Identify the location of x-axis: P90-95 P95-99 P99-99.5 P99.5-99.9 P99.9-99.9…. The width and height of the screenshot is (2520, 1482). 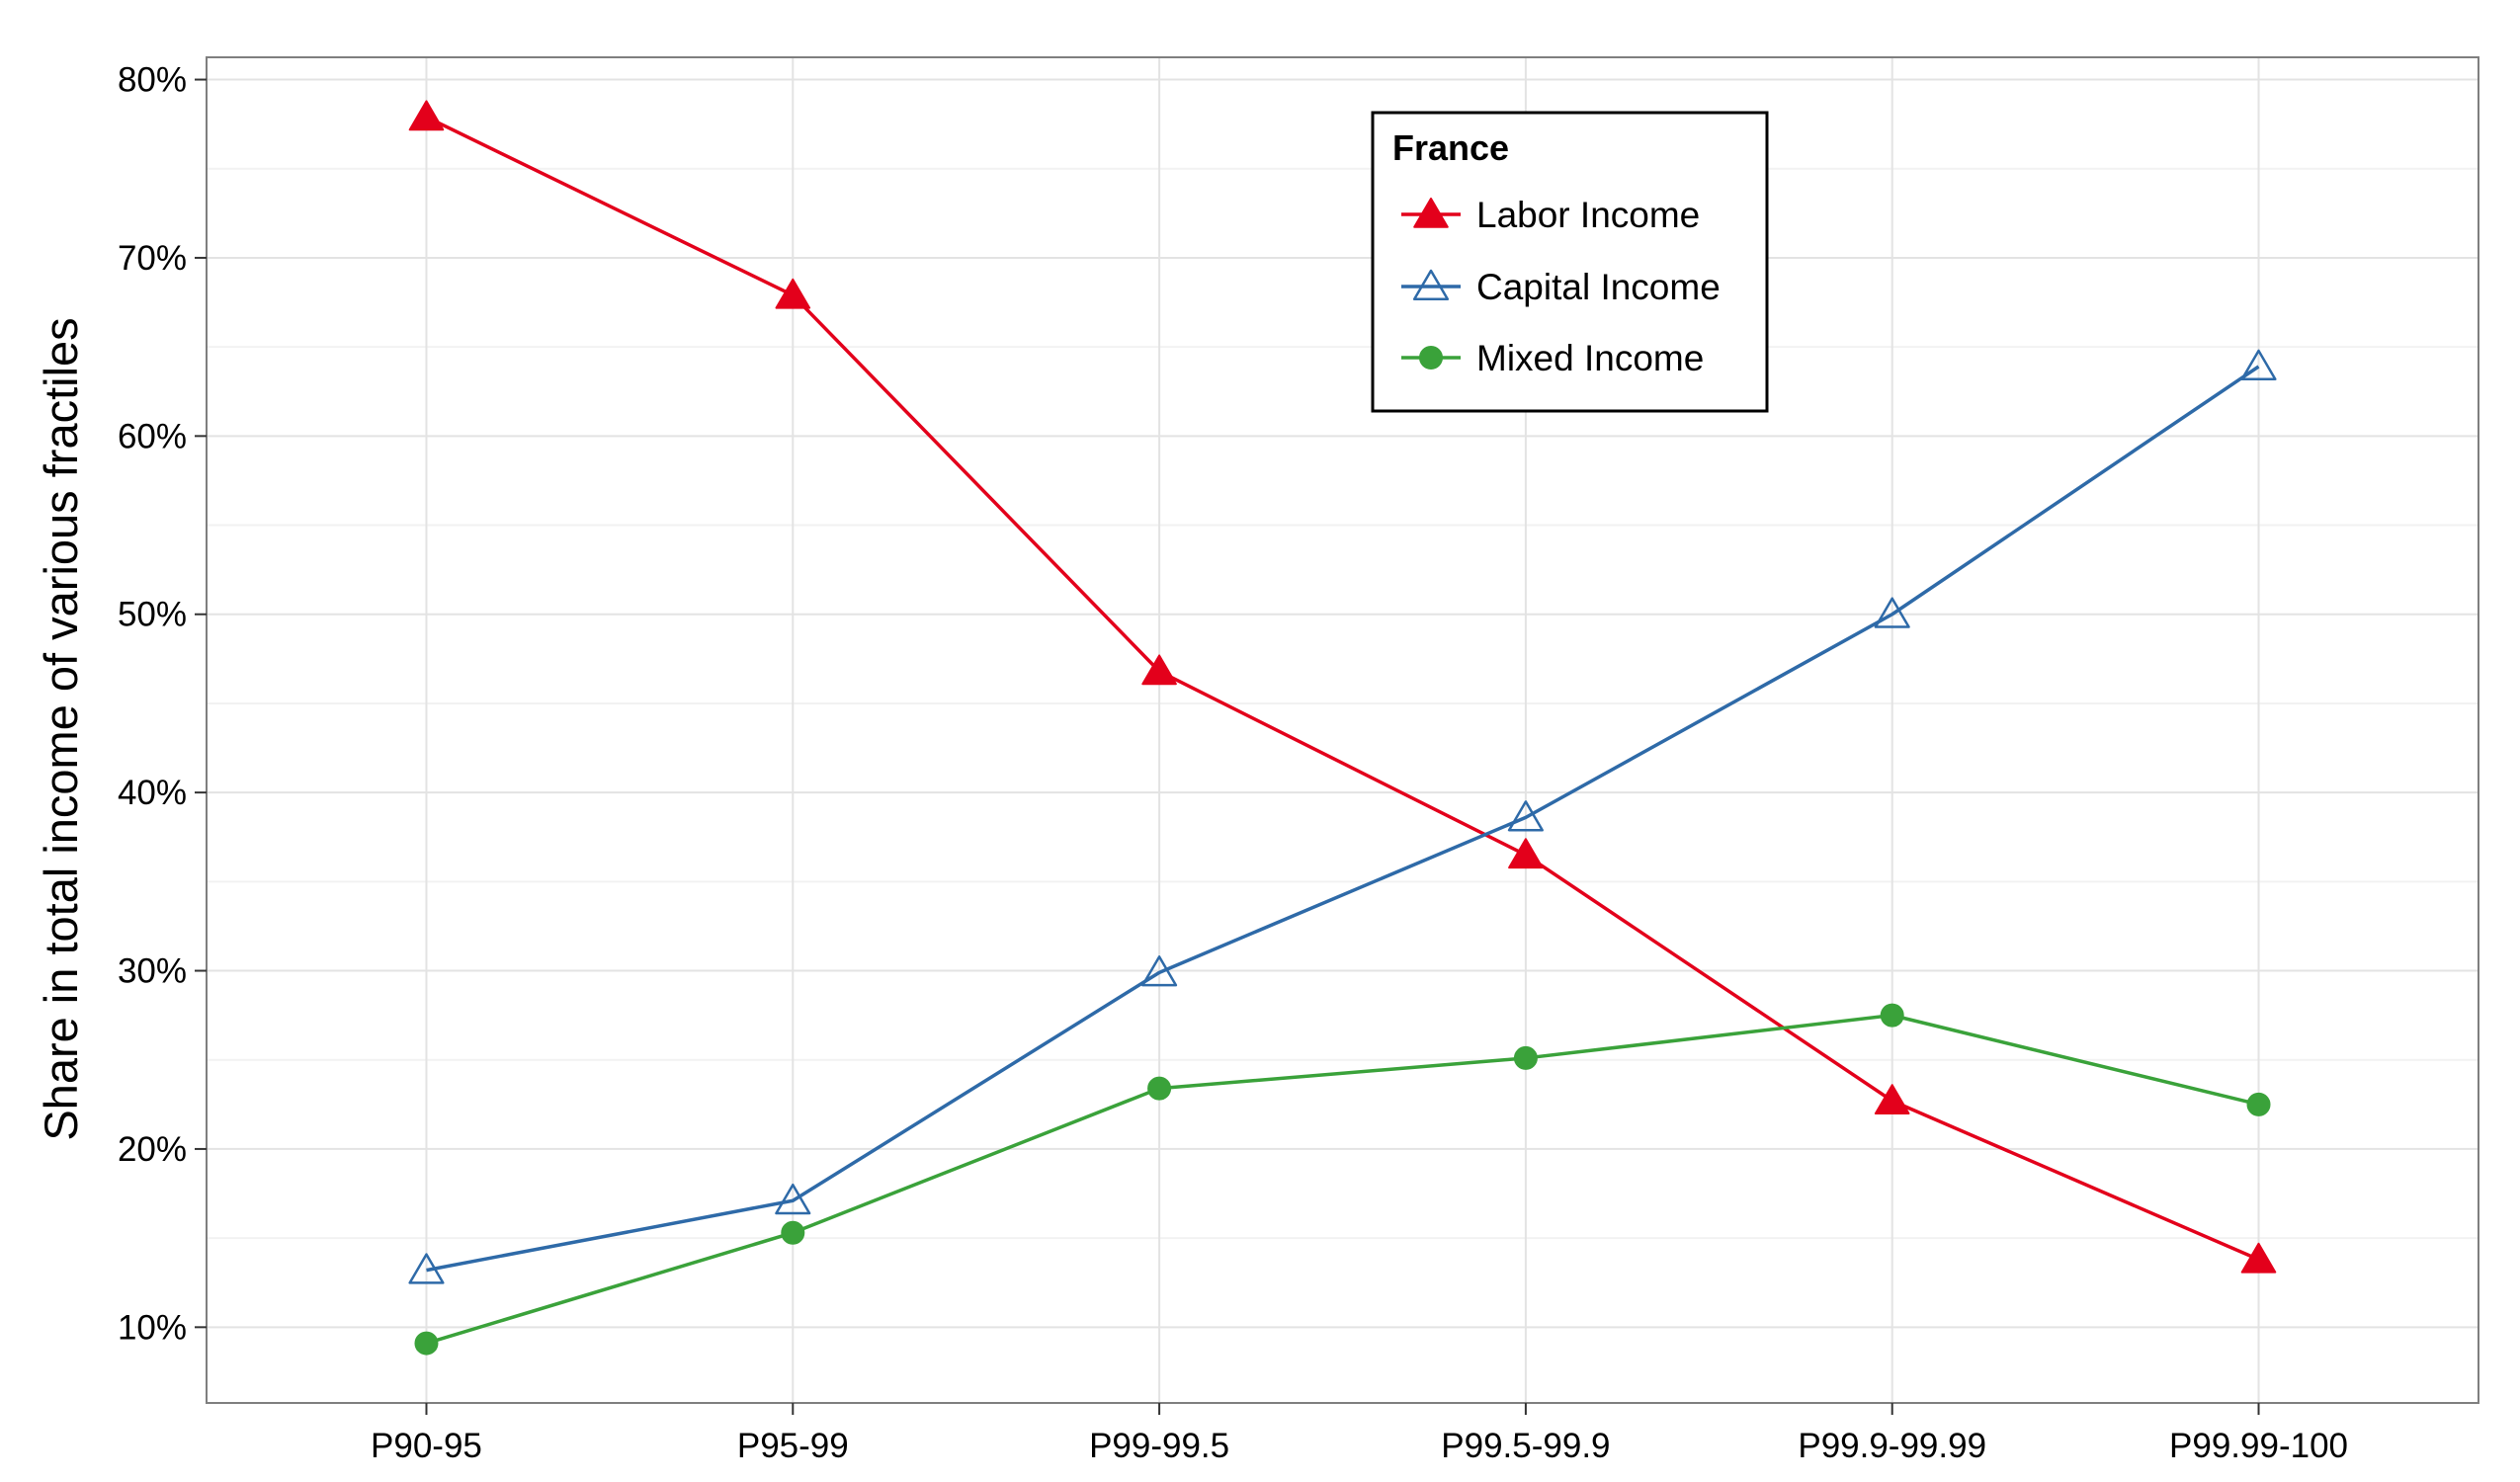
(1359, 1434).